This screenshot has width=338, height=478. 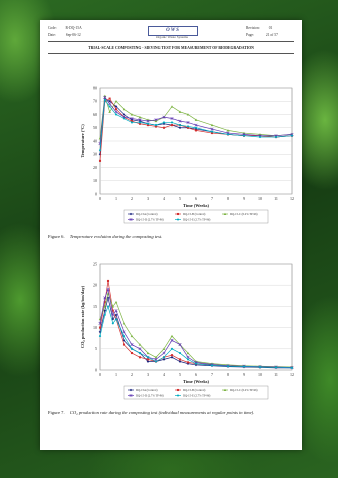 I want to click on x-tick-label: 3, so click(x=148, y=374).